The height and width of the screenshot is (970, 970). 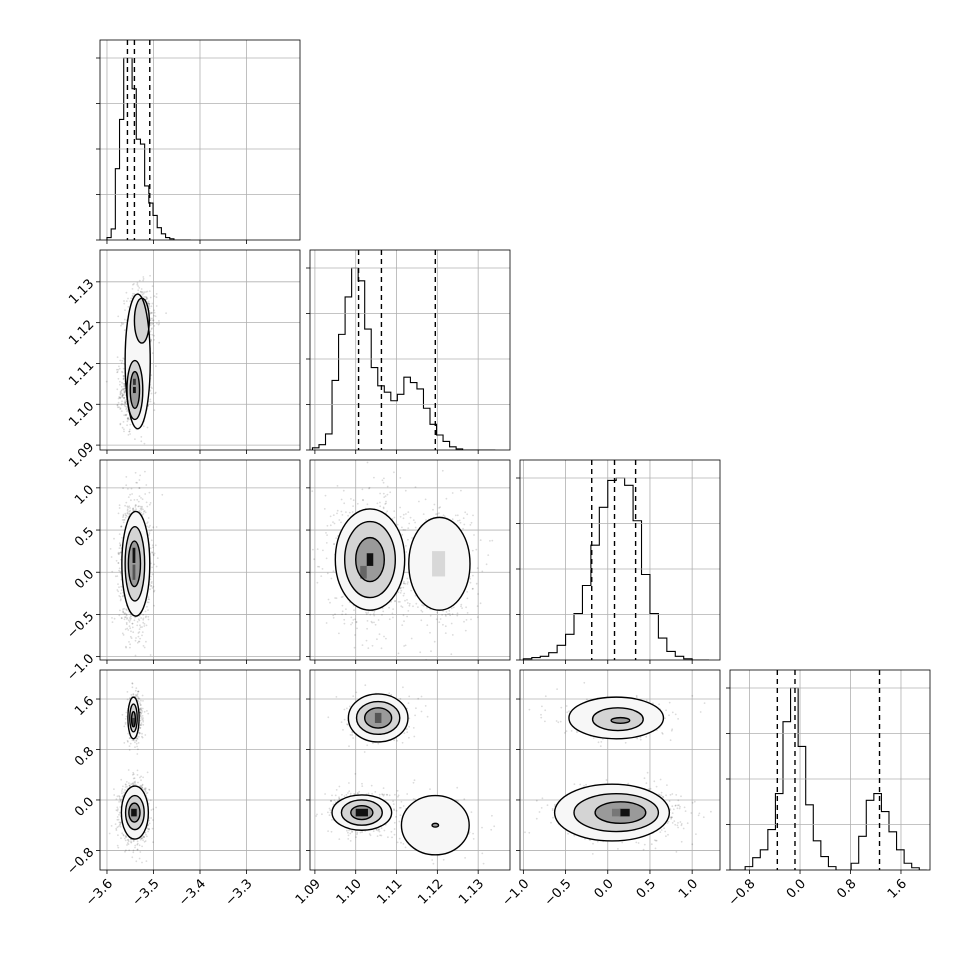 What do you see at coordinates (620, 560) in the screenshot?
I see `panel-frame` at bounding box center [620, 560].